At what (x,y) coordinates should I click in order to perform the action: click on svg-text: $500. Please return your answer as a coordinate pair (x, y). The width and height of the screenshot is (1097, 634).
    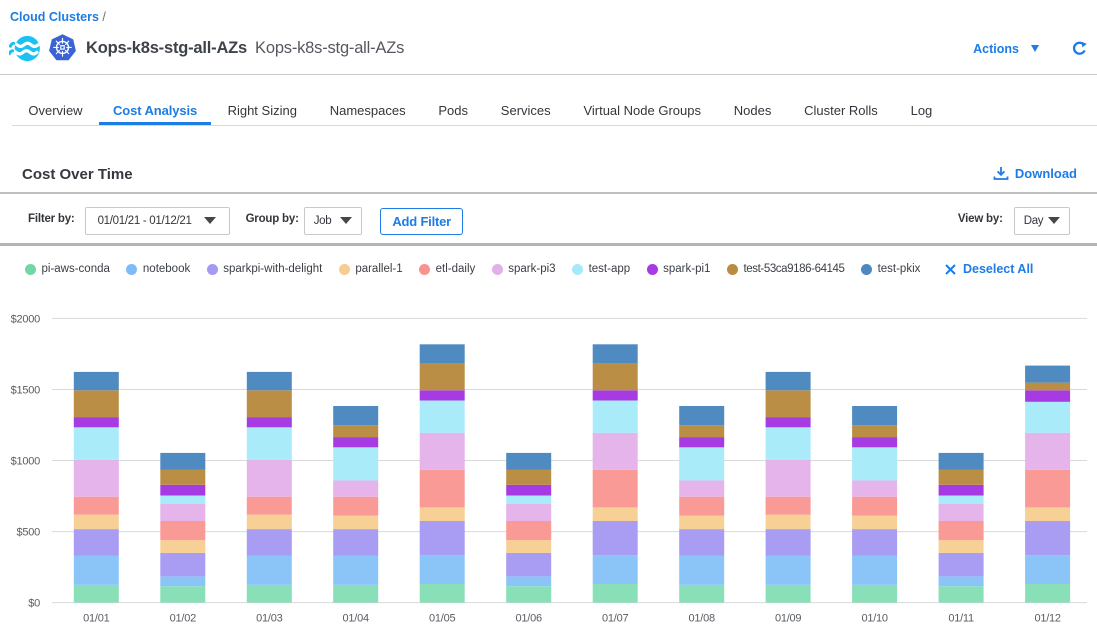
    Looking at the image, I should click on (29, 533).